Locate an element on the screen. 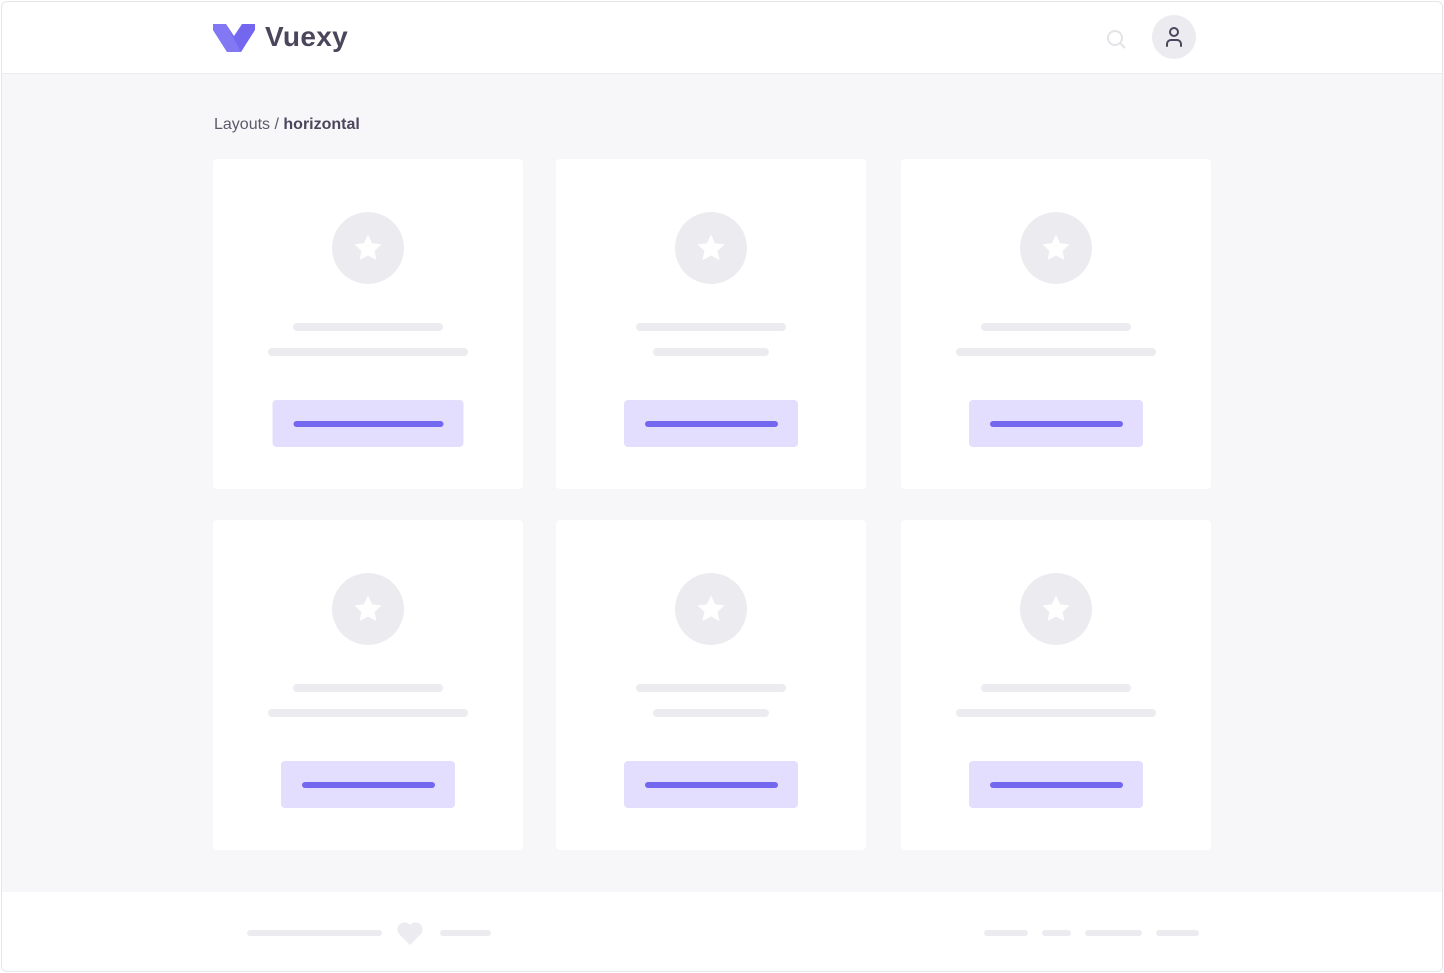  breadcrumb: Layouts / horizontal is located at coordinates (287, 125).